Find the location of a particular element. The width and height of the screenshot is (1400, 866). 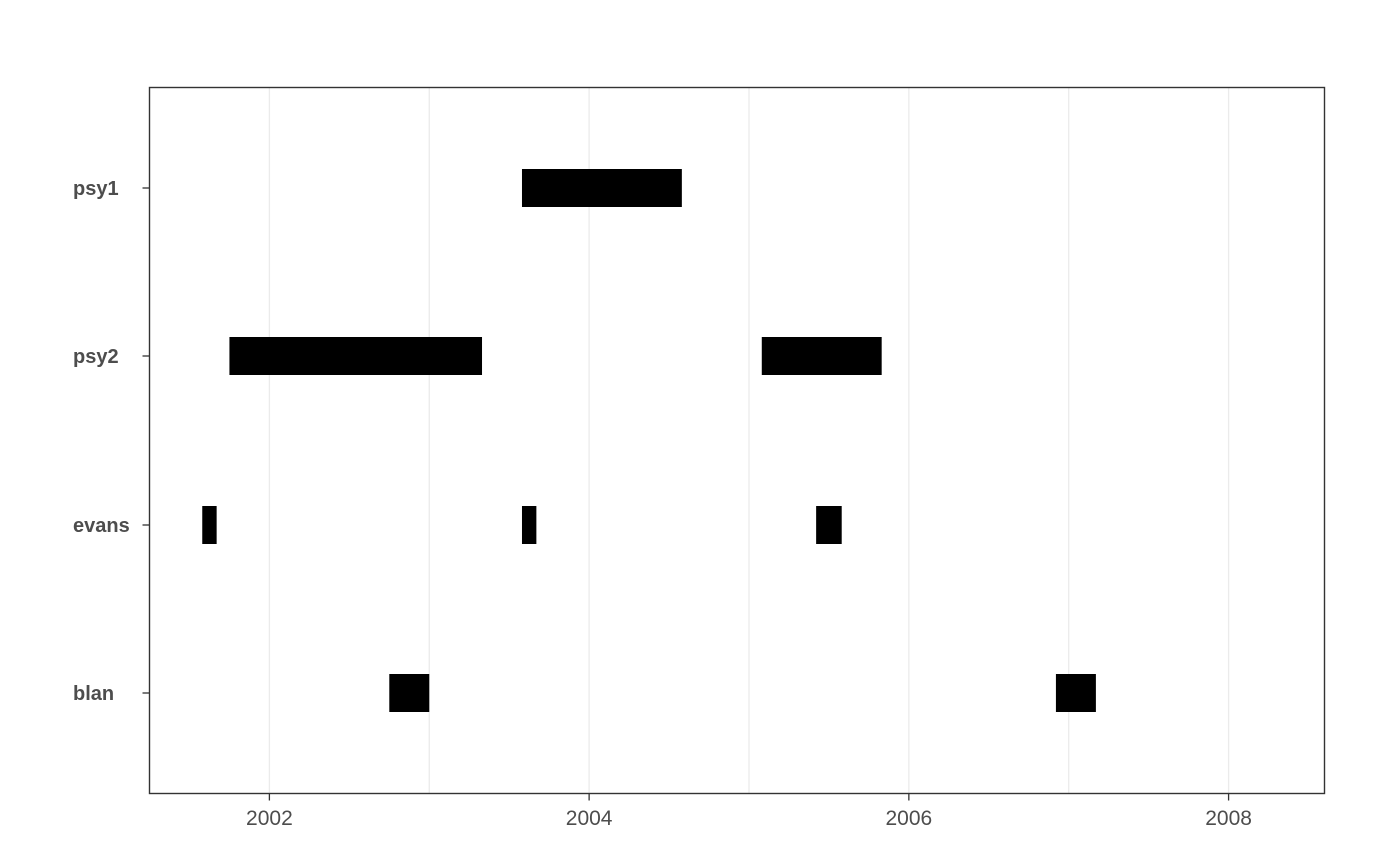

x-tick-label: 2006 is located at coordinates (908, 818).